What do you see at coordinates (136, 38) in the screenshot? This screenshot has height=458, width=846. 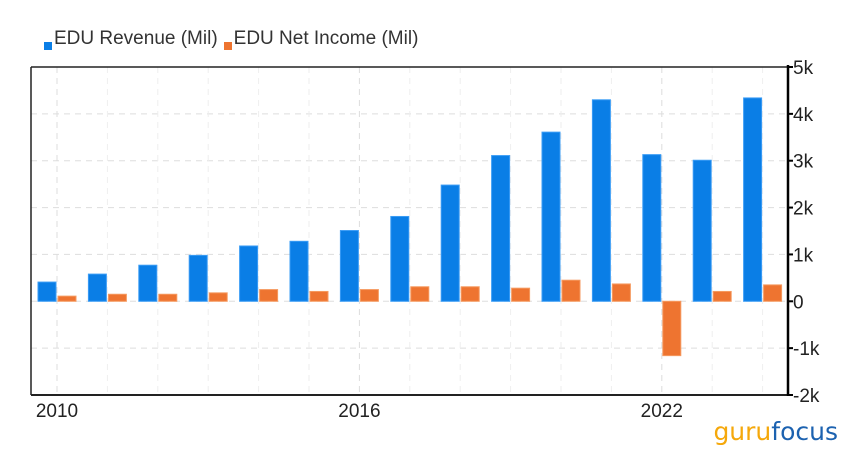 I see `legend-label-revenue: EDU Revenue (Mil)` at bounding box center [136, 38].